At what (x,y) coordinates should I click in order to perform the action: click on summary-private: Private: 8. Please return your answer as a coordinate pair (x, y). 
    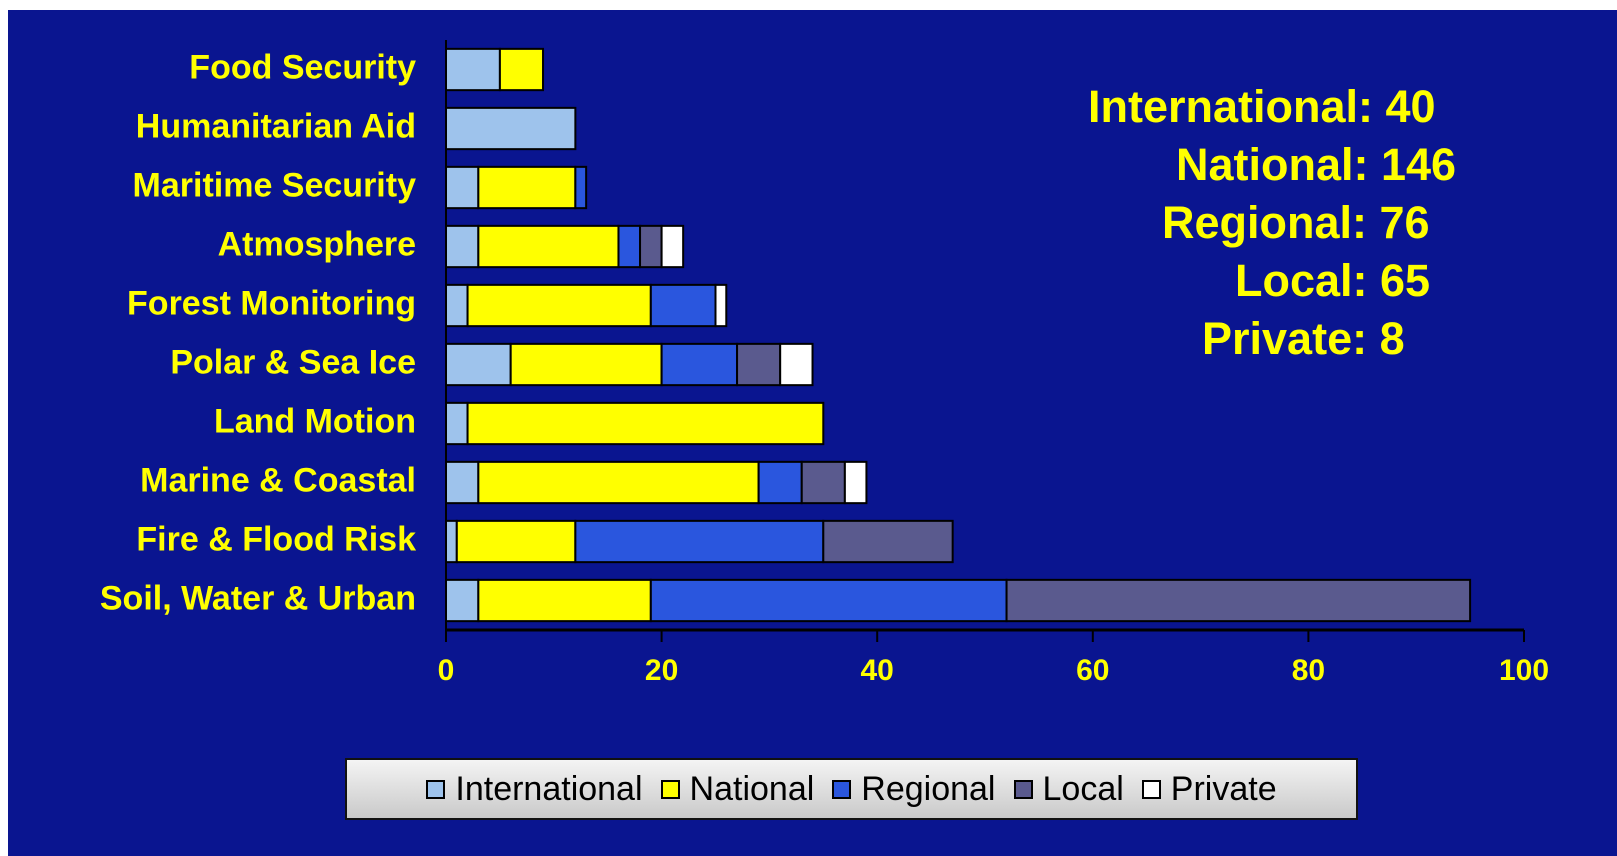
    Looking at the image, I should click on (1303, 338).